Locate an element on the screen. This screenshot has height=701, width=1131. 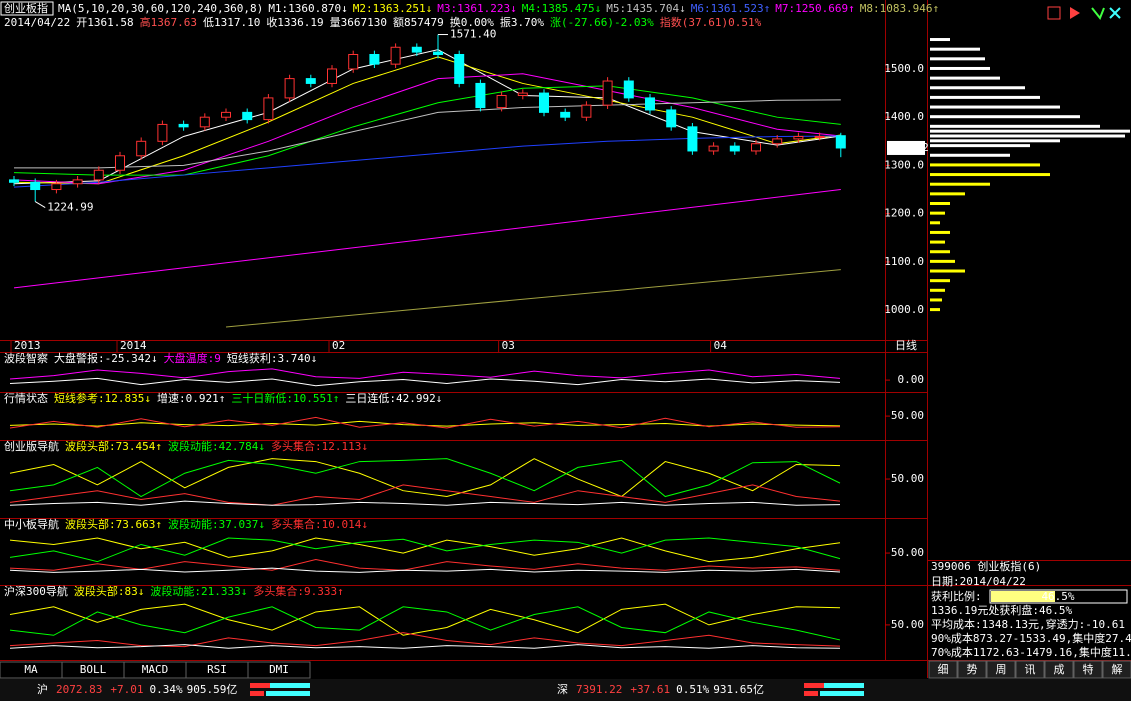
profit-label: 获利比例: is located at coordinates (956, 596).